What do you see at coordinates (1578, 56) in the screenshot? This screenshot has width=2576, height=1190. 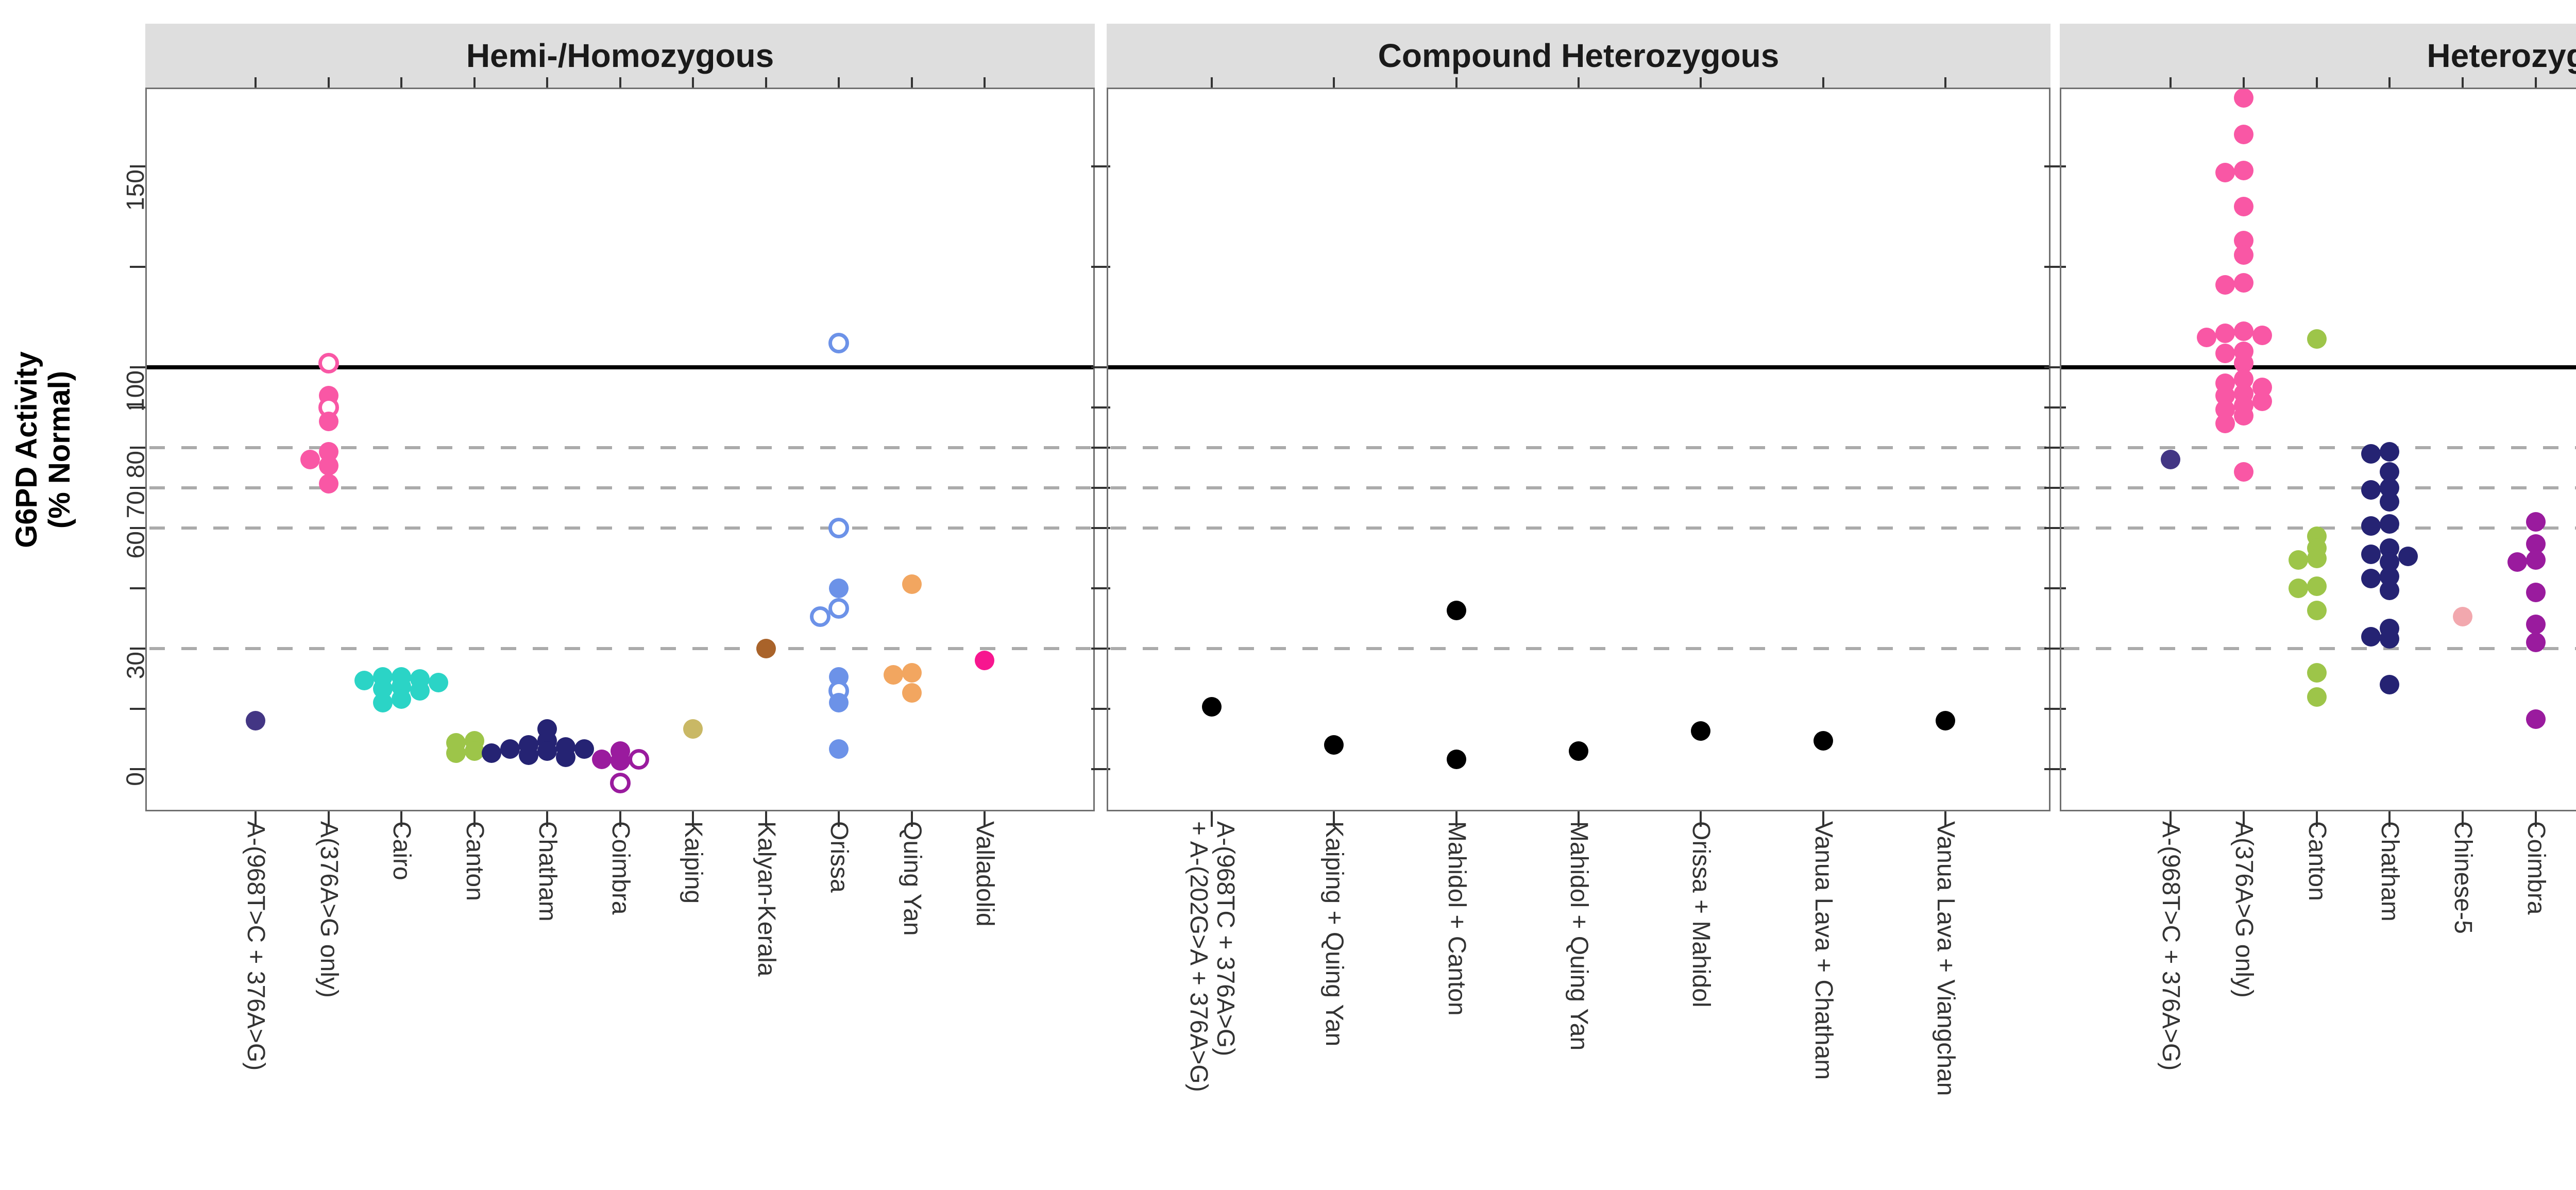 I see `panel-strip: Compound Heterozygous` at bounding box center [1578, 56].